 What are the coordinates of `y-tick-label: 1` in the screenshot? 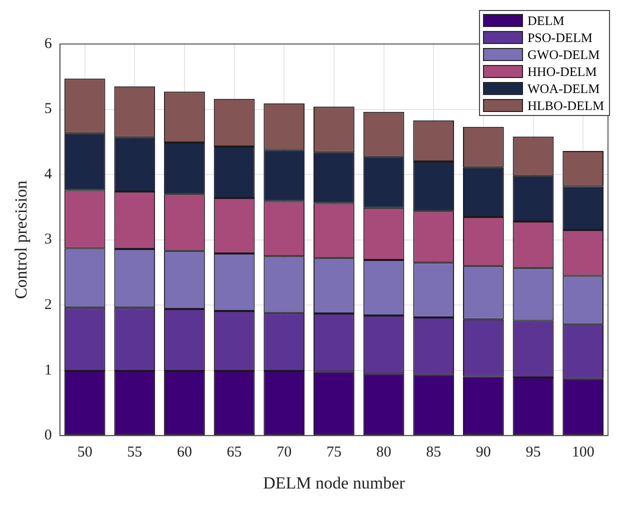 It's located at (48, 370).